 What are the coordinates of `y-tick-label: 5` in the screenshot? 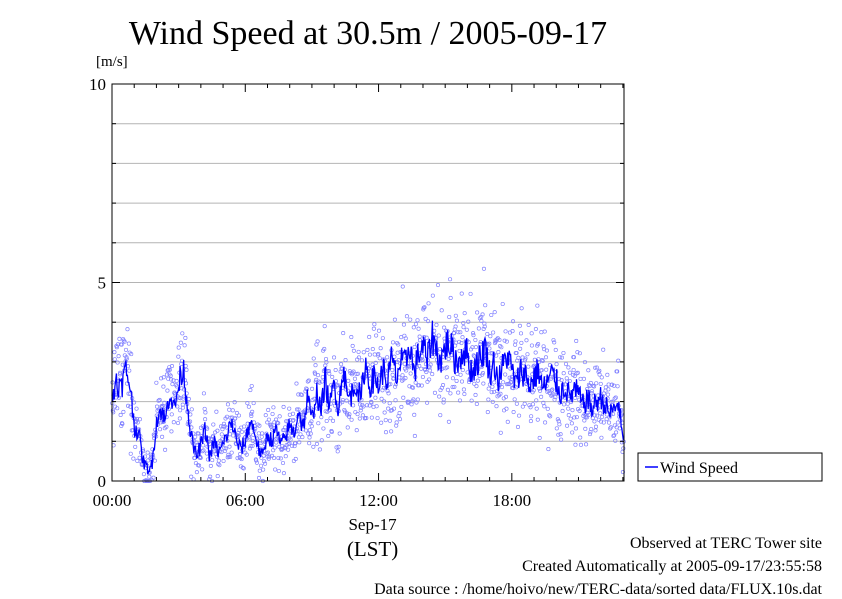 It's located at (102, 283).